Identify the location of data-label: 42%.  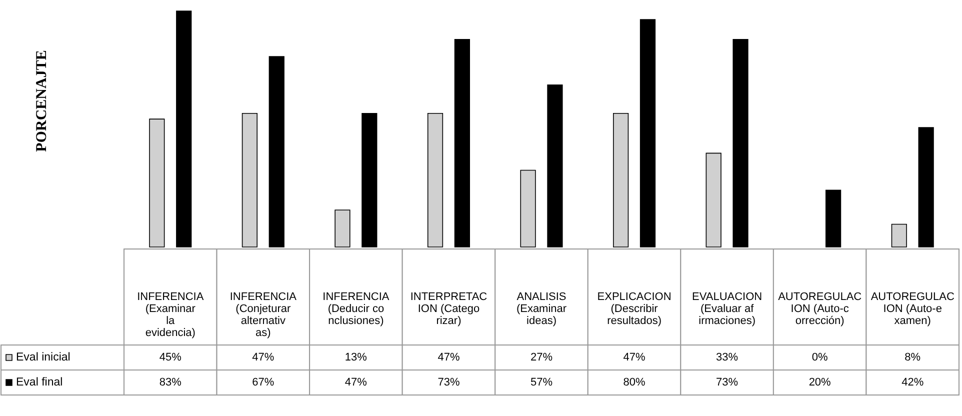
(913, 382).